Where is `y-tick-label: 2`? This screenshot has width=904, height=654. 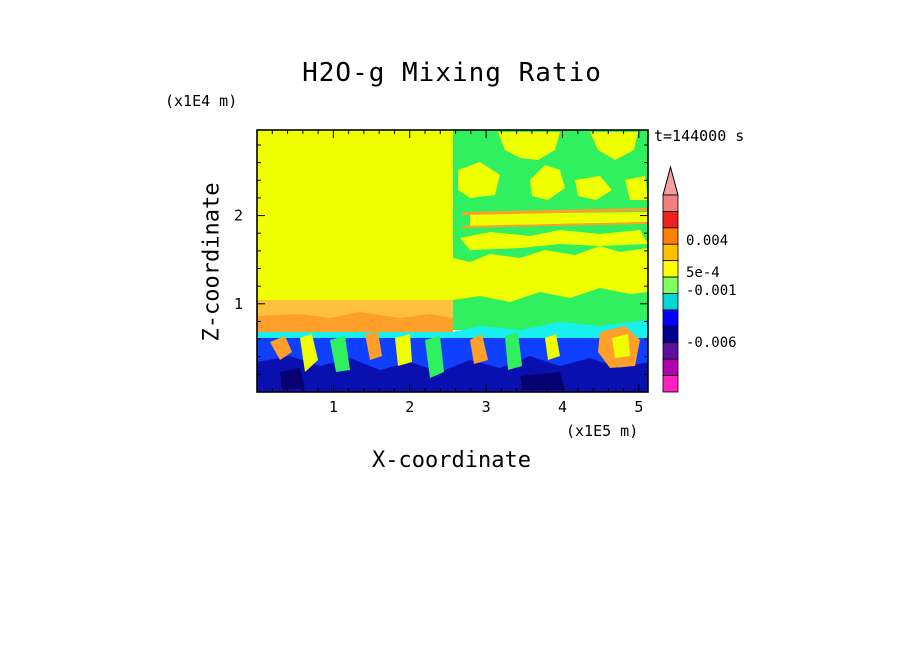 y-tick-label: 2 is located at coordinates (238, 216).